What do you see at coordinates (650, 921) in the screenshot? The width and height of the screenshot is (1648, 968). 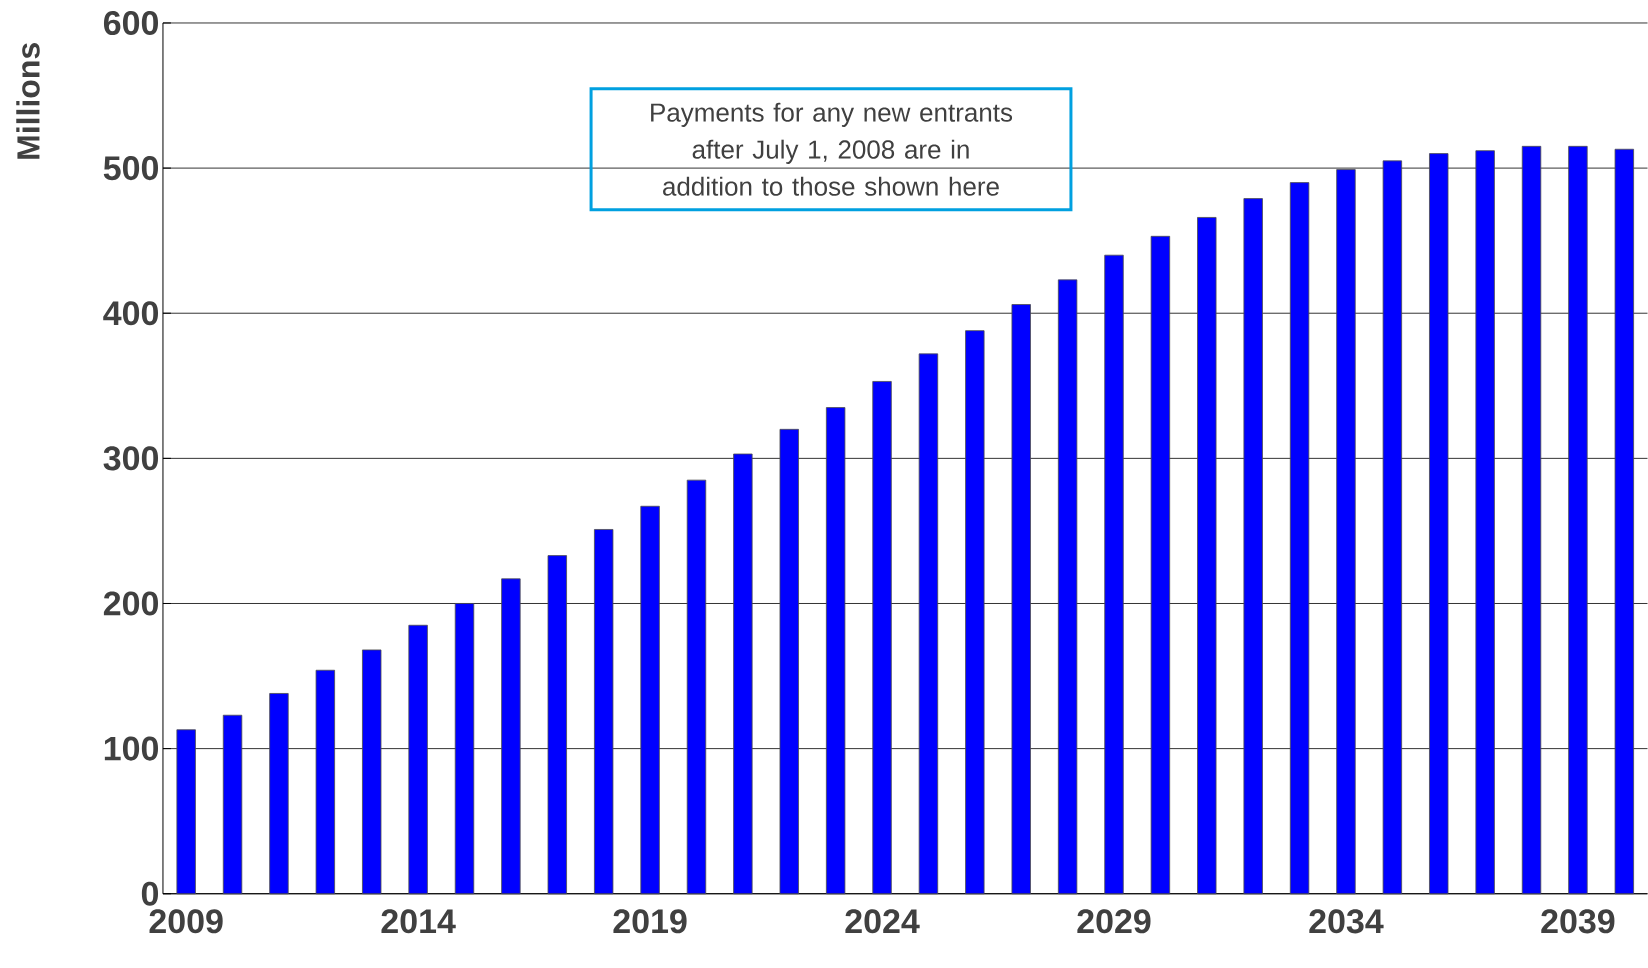 I see `x-tick-label: 2019` at bounding box center [650, 921].